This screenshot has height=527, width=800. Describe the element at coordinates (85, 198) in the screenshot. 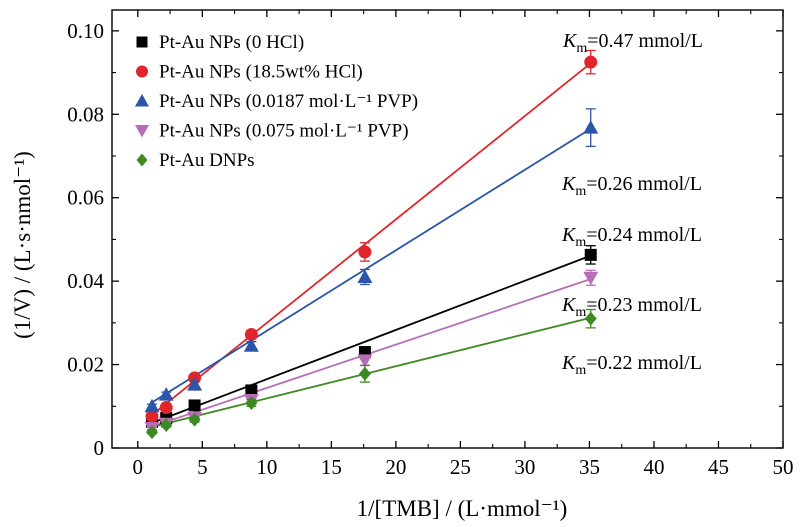

I see `y-tick-label: 0.06` at that location.